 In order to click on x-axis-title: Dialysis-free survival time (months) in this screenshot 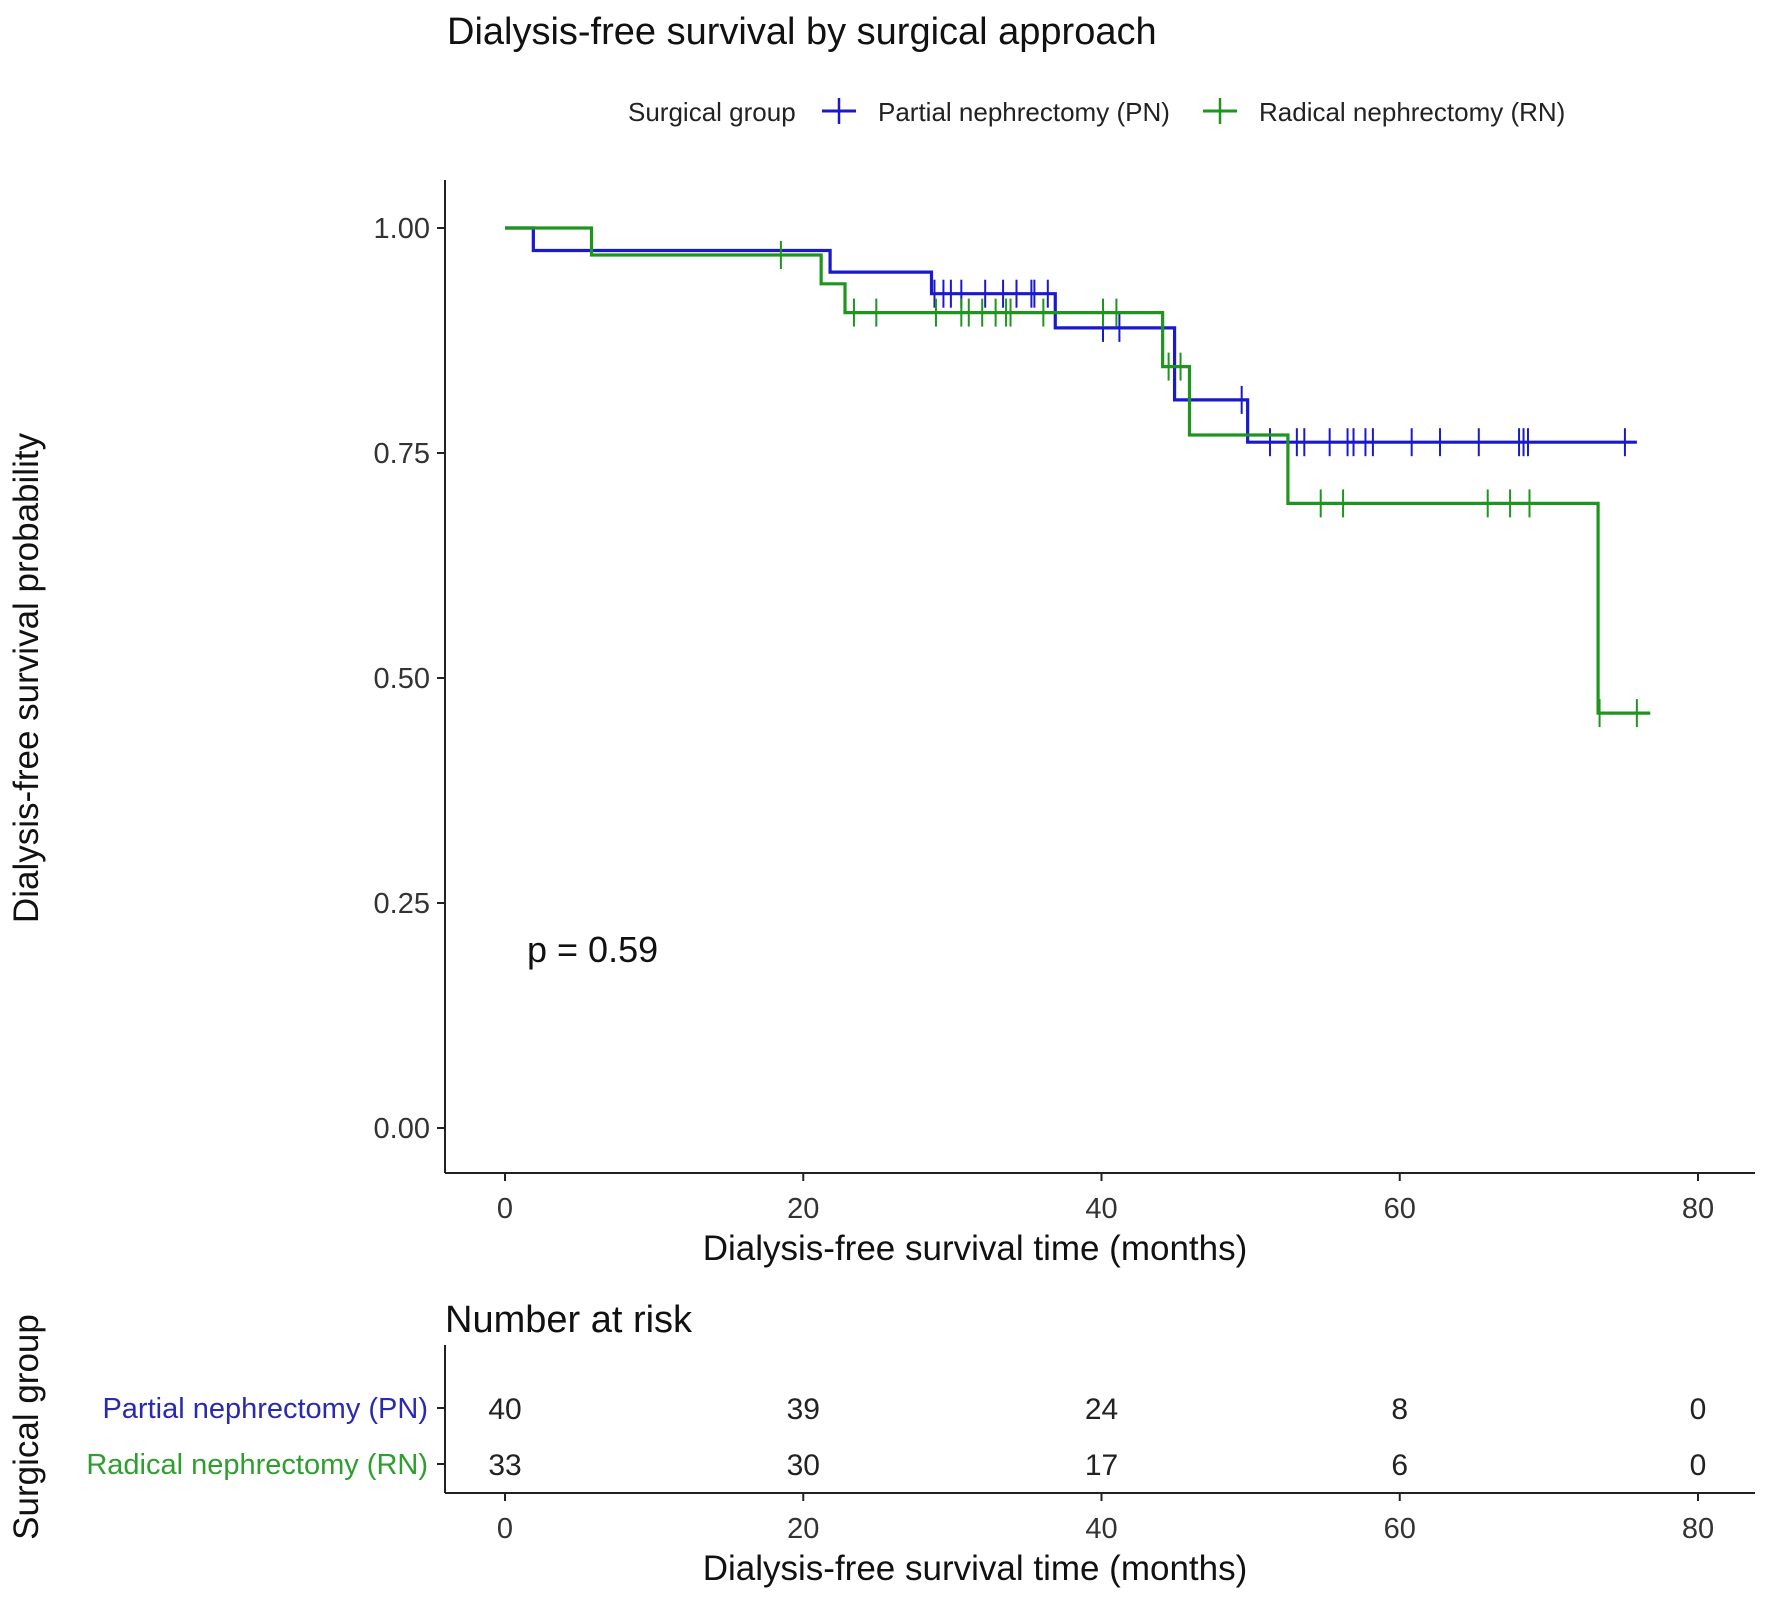, I will do `click(975, 1248)`.